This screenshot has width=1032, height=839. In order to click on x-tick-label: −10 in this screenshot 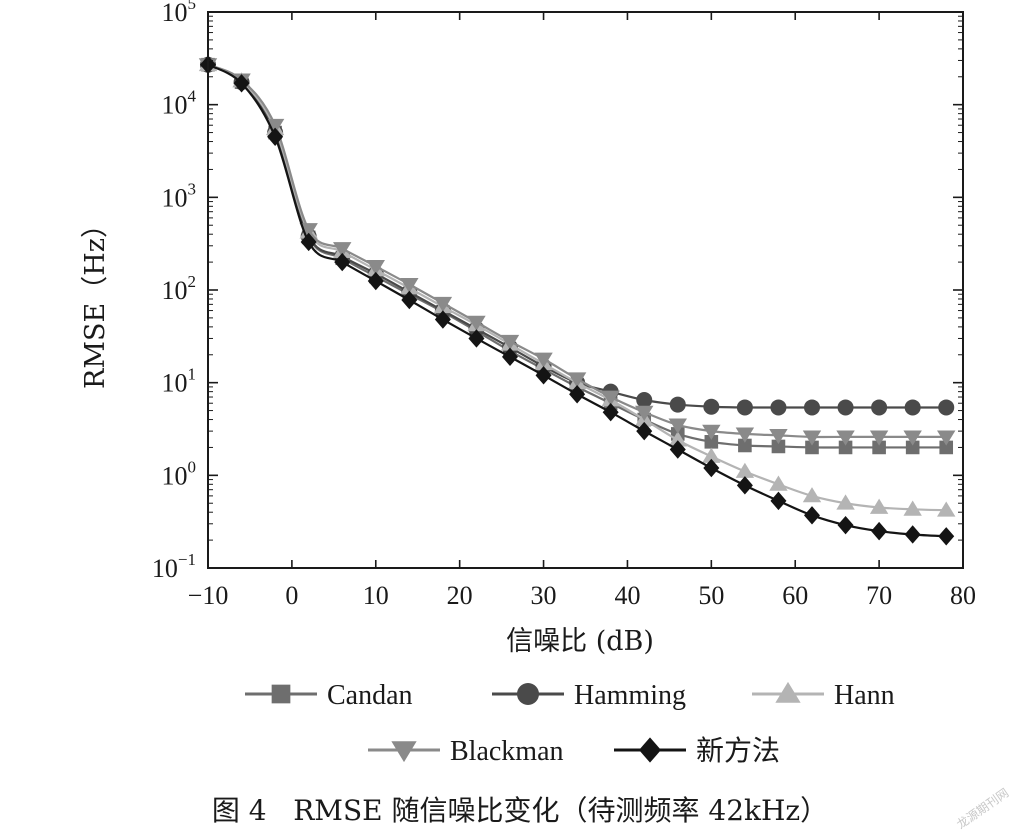, I will do `click(208, 595)`.